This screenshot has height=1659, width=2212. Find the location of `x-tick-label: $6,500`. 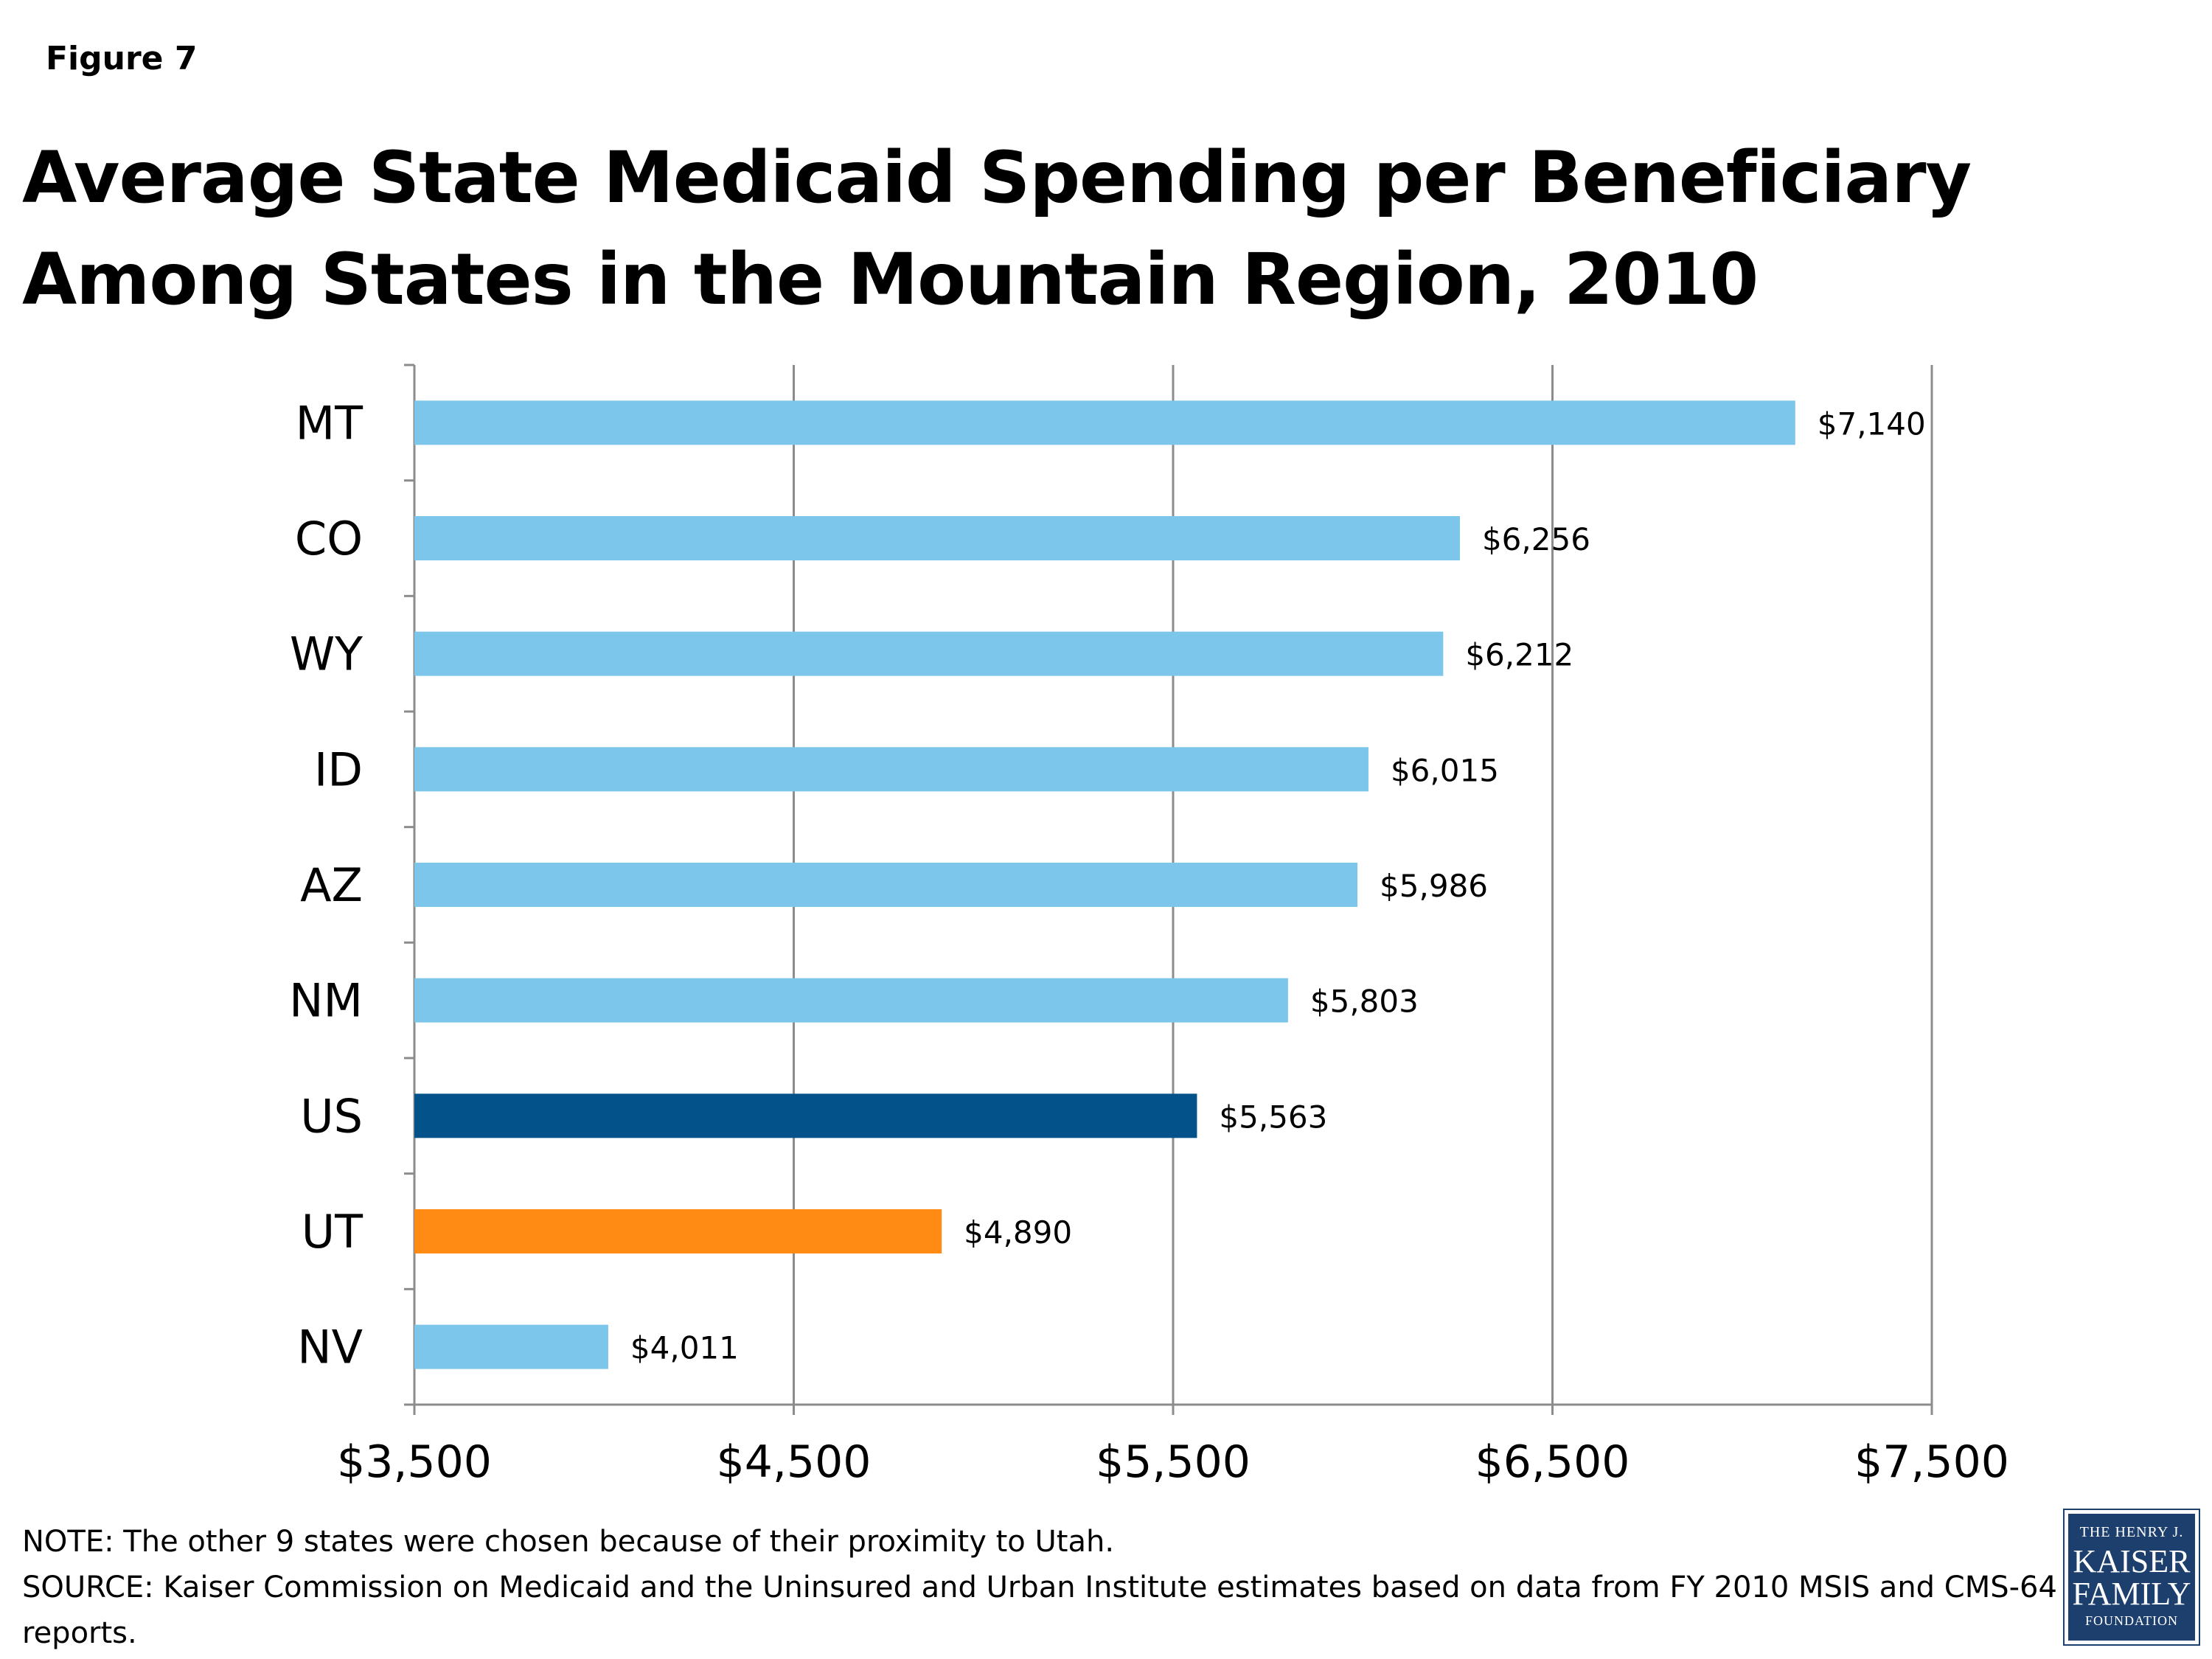

x-tick-label: $6,500 is located at coordinates (1552, 1462).